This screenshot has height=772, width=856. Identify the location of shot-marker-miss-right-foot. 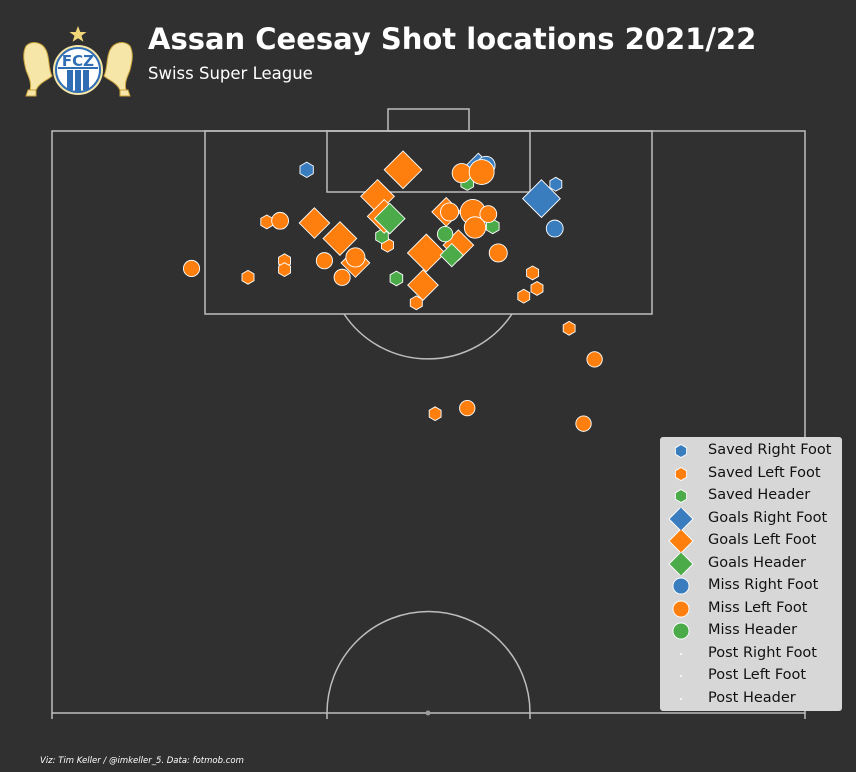
(554, 228).